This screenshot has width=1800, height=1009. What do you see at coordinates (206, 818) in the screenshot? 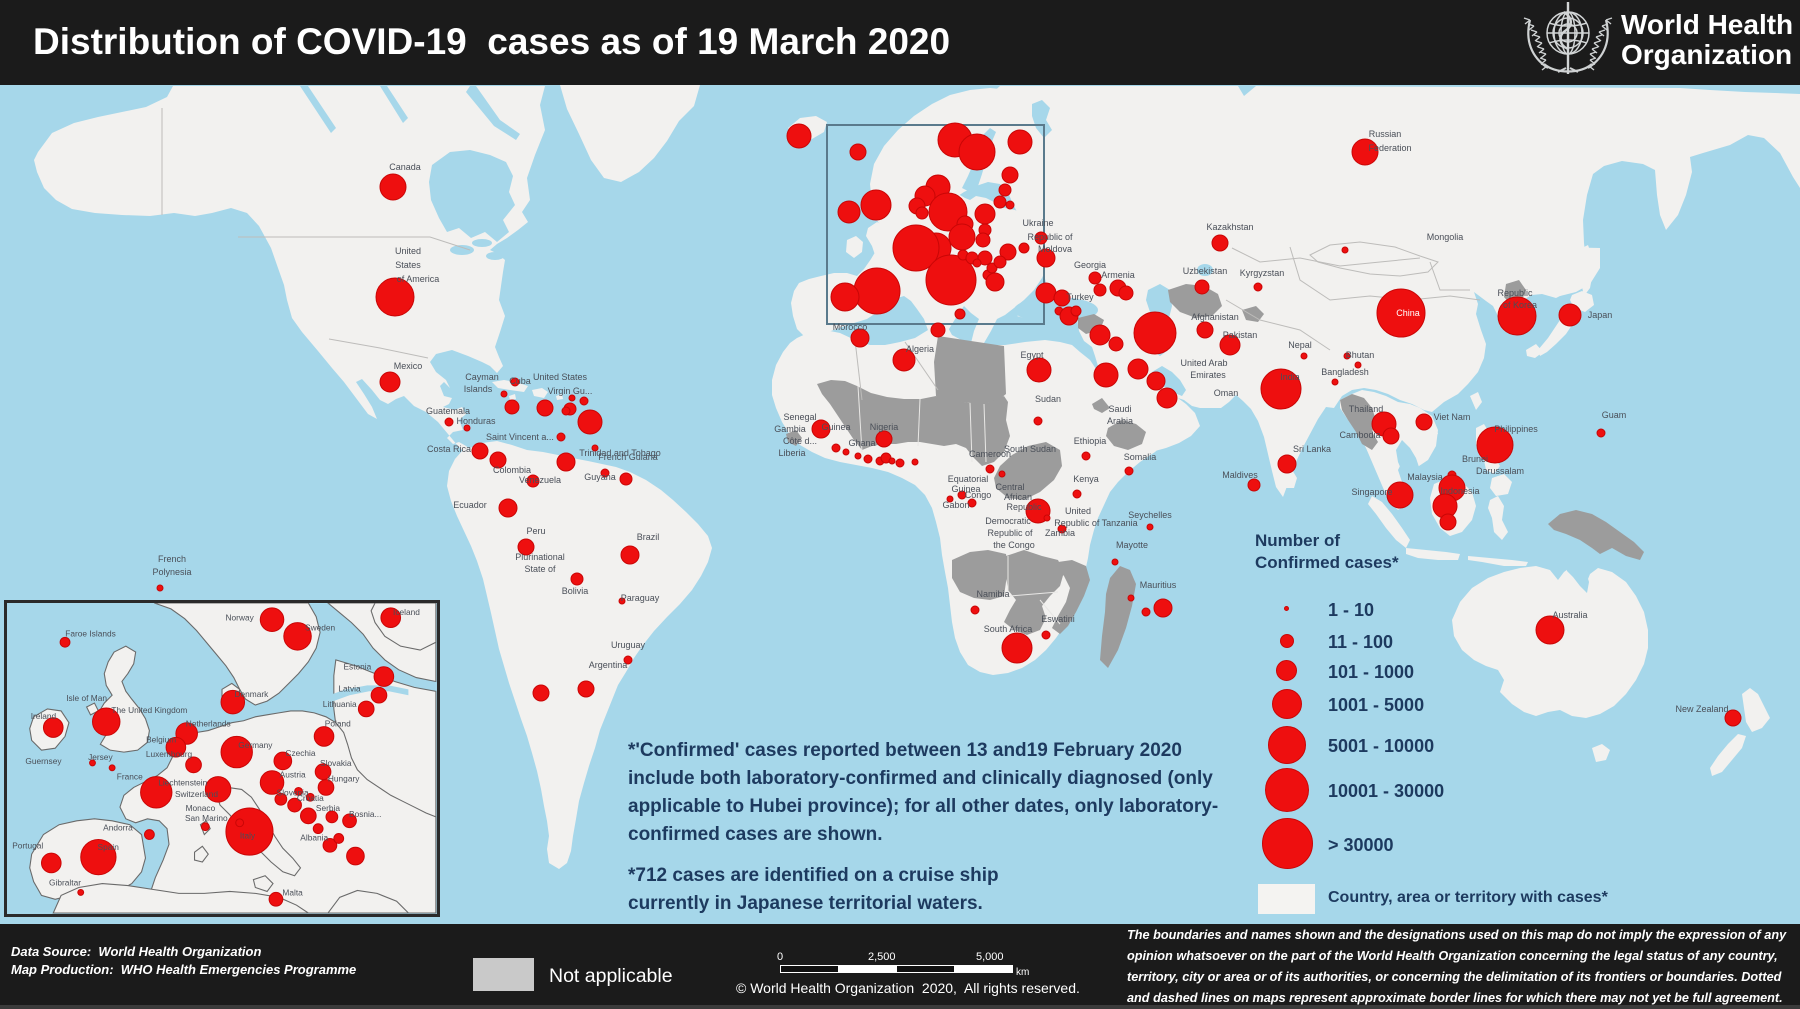
I see `svg-text: San Marino` at bounding box center [206, 818].